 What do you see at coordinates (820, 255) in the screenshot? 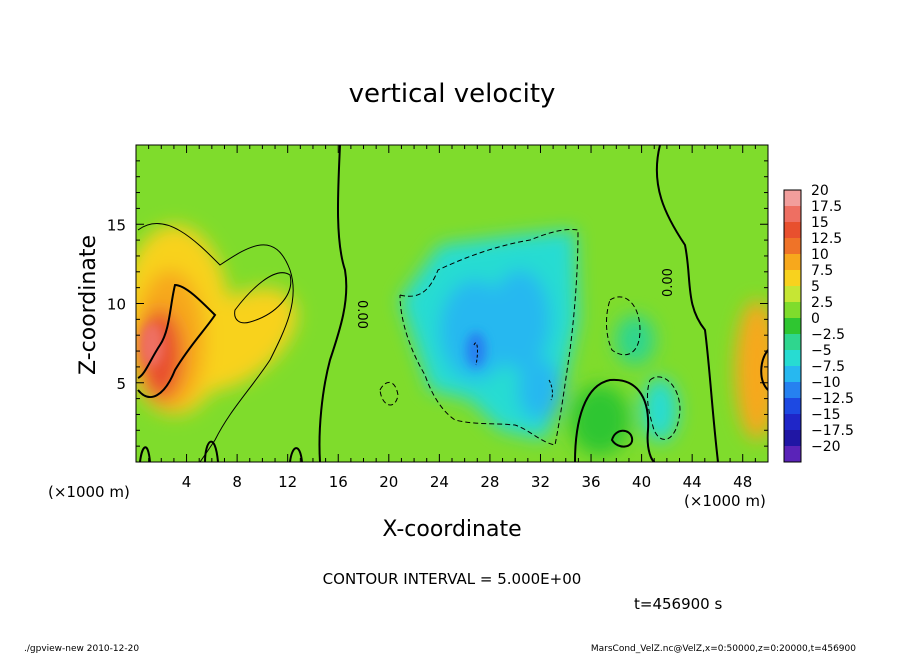
I see `colorbar-label: 10` at bounding box center [820, 255].